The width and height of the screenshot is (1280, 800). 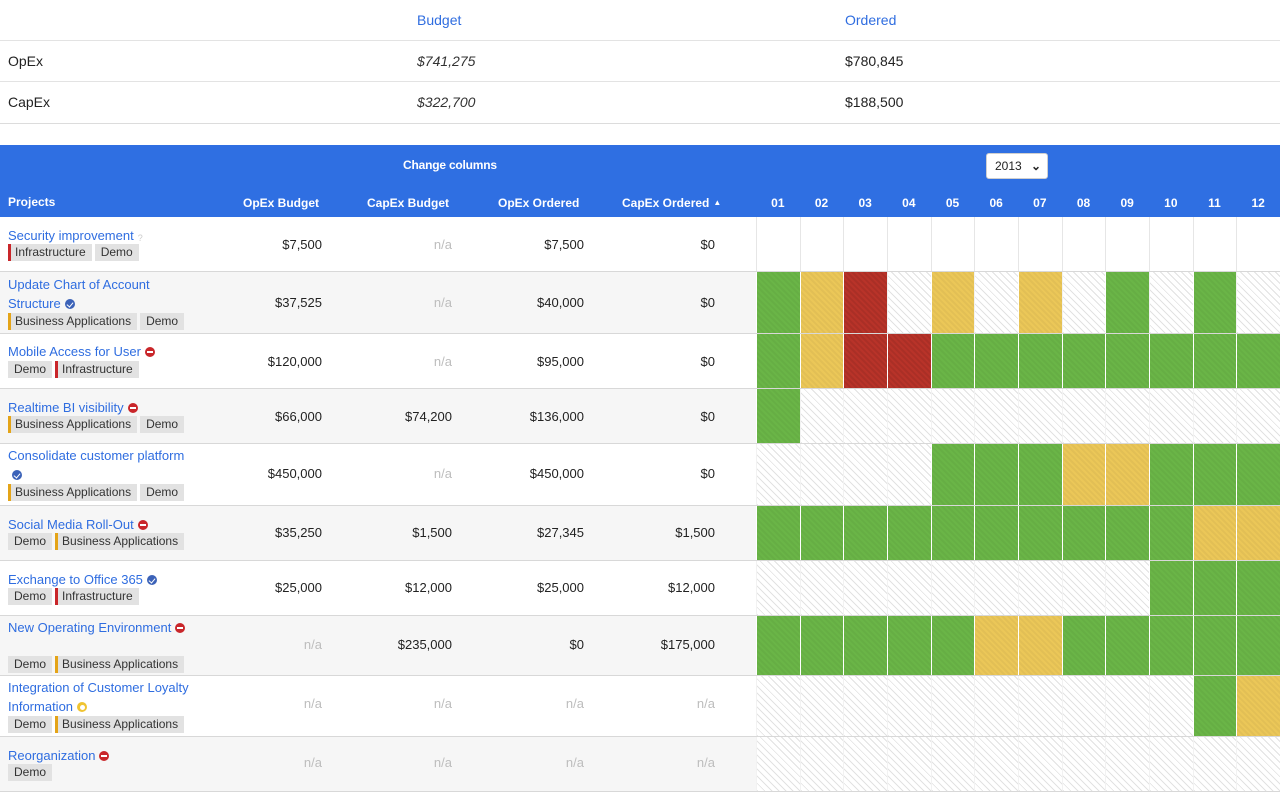 What do you see at coordinates (439, 20) in the screenshot?
I see `summary-header-budget: Budget` at bounding box center [439, 20].